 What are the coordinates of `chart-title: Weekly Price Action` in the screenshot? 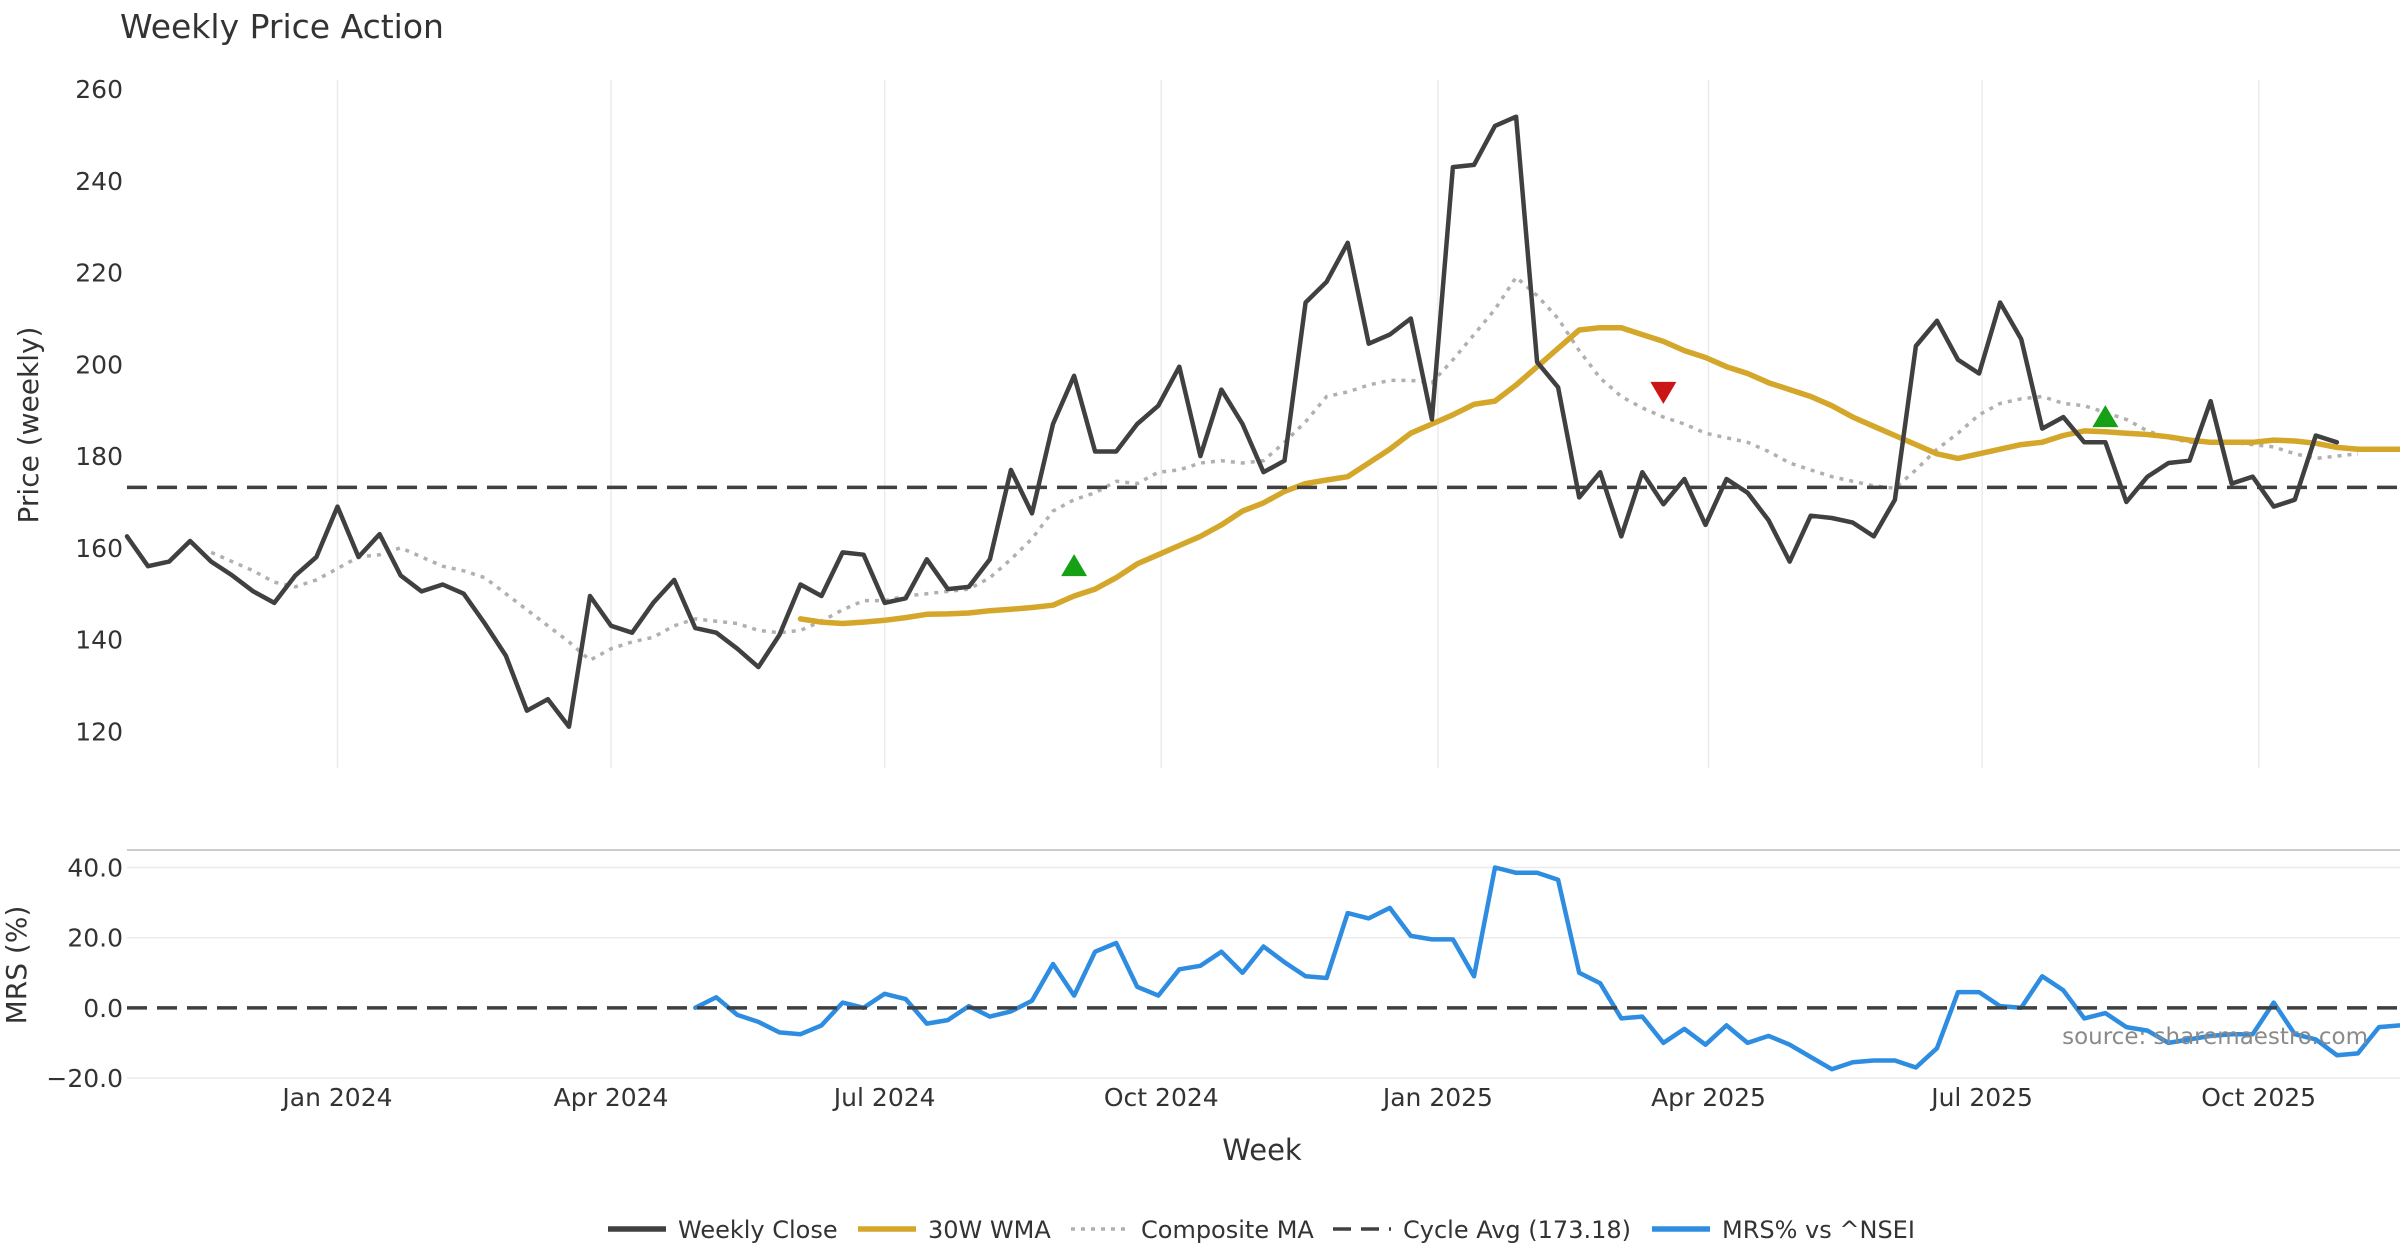 It's located at (282, 26).